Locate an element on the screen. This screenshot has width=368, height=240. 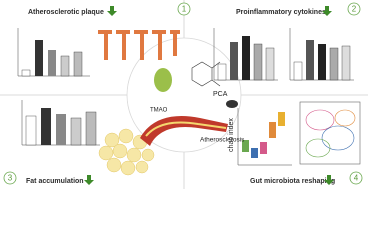
panel-number: 4 is located at coordinates (356, 178).